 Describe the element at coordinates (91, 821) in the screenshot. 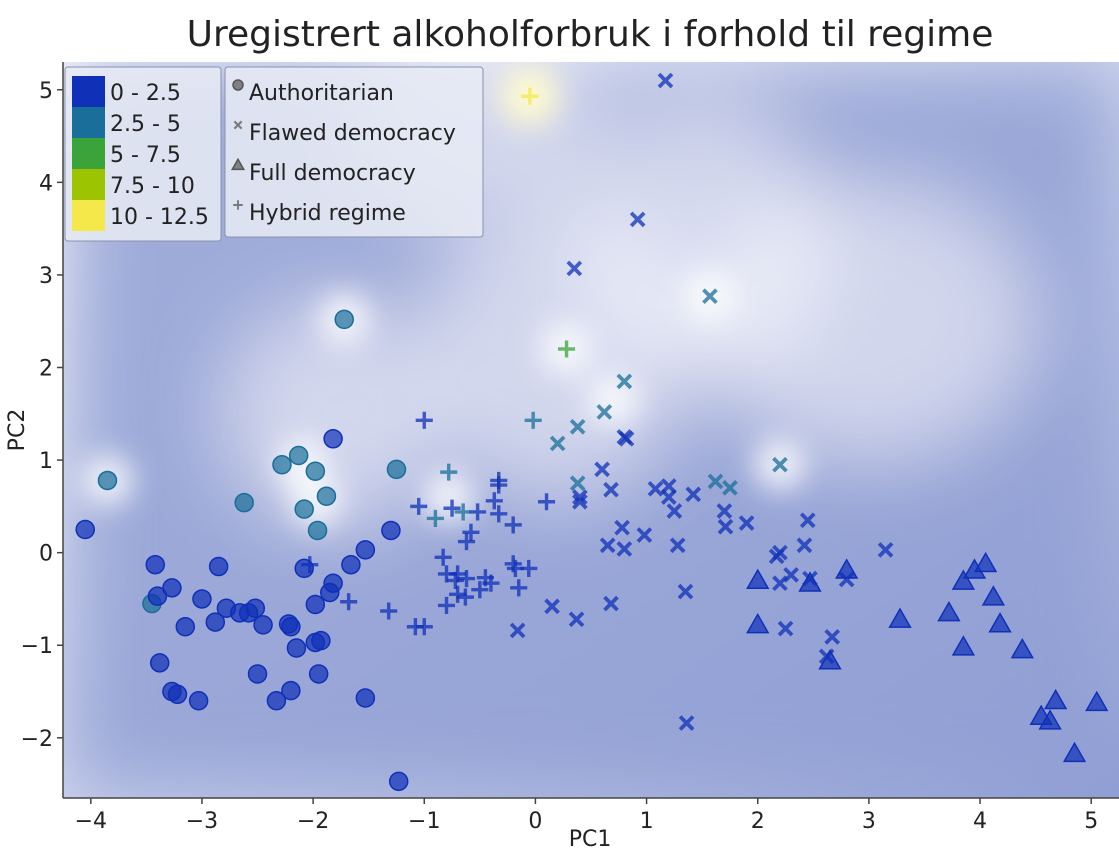

I see `x-tick-label: −4` at that location.